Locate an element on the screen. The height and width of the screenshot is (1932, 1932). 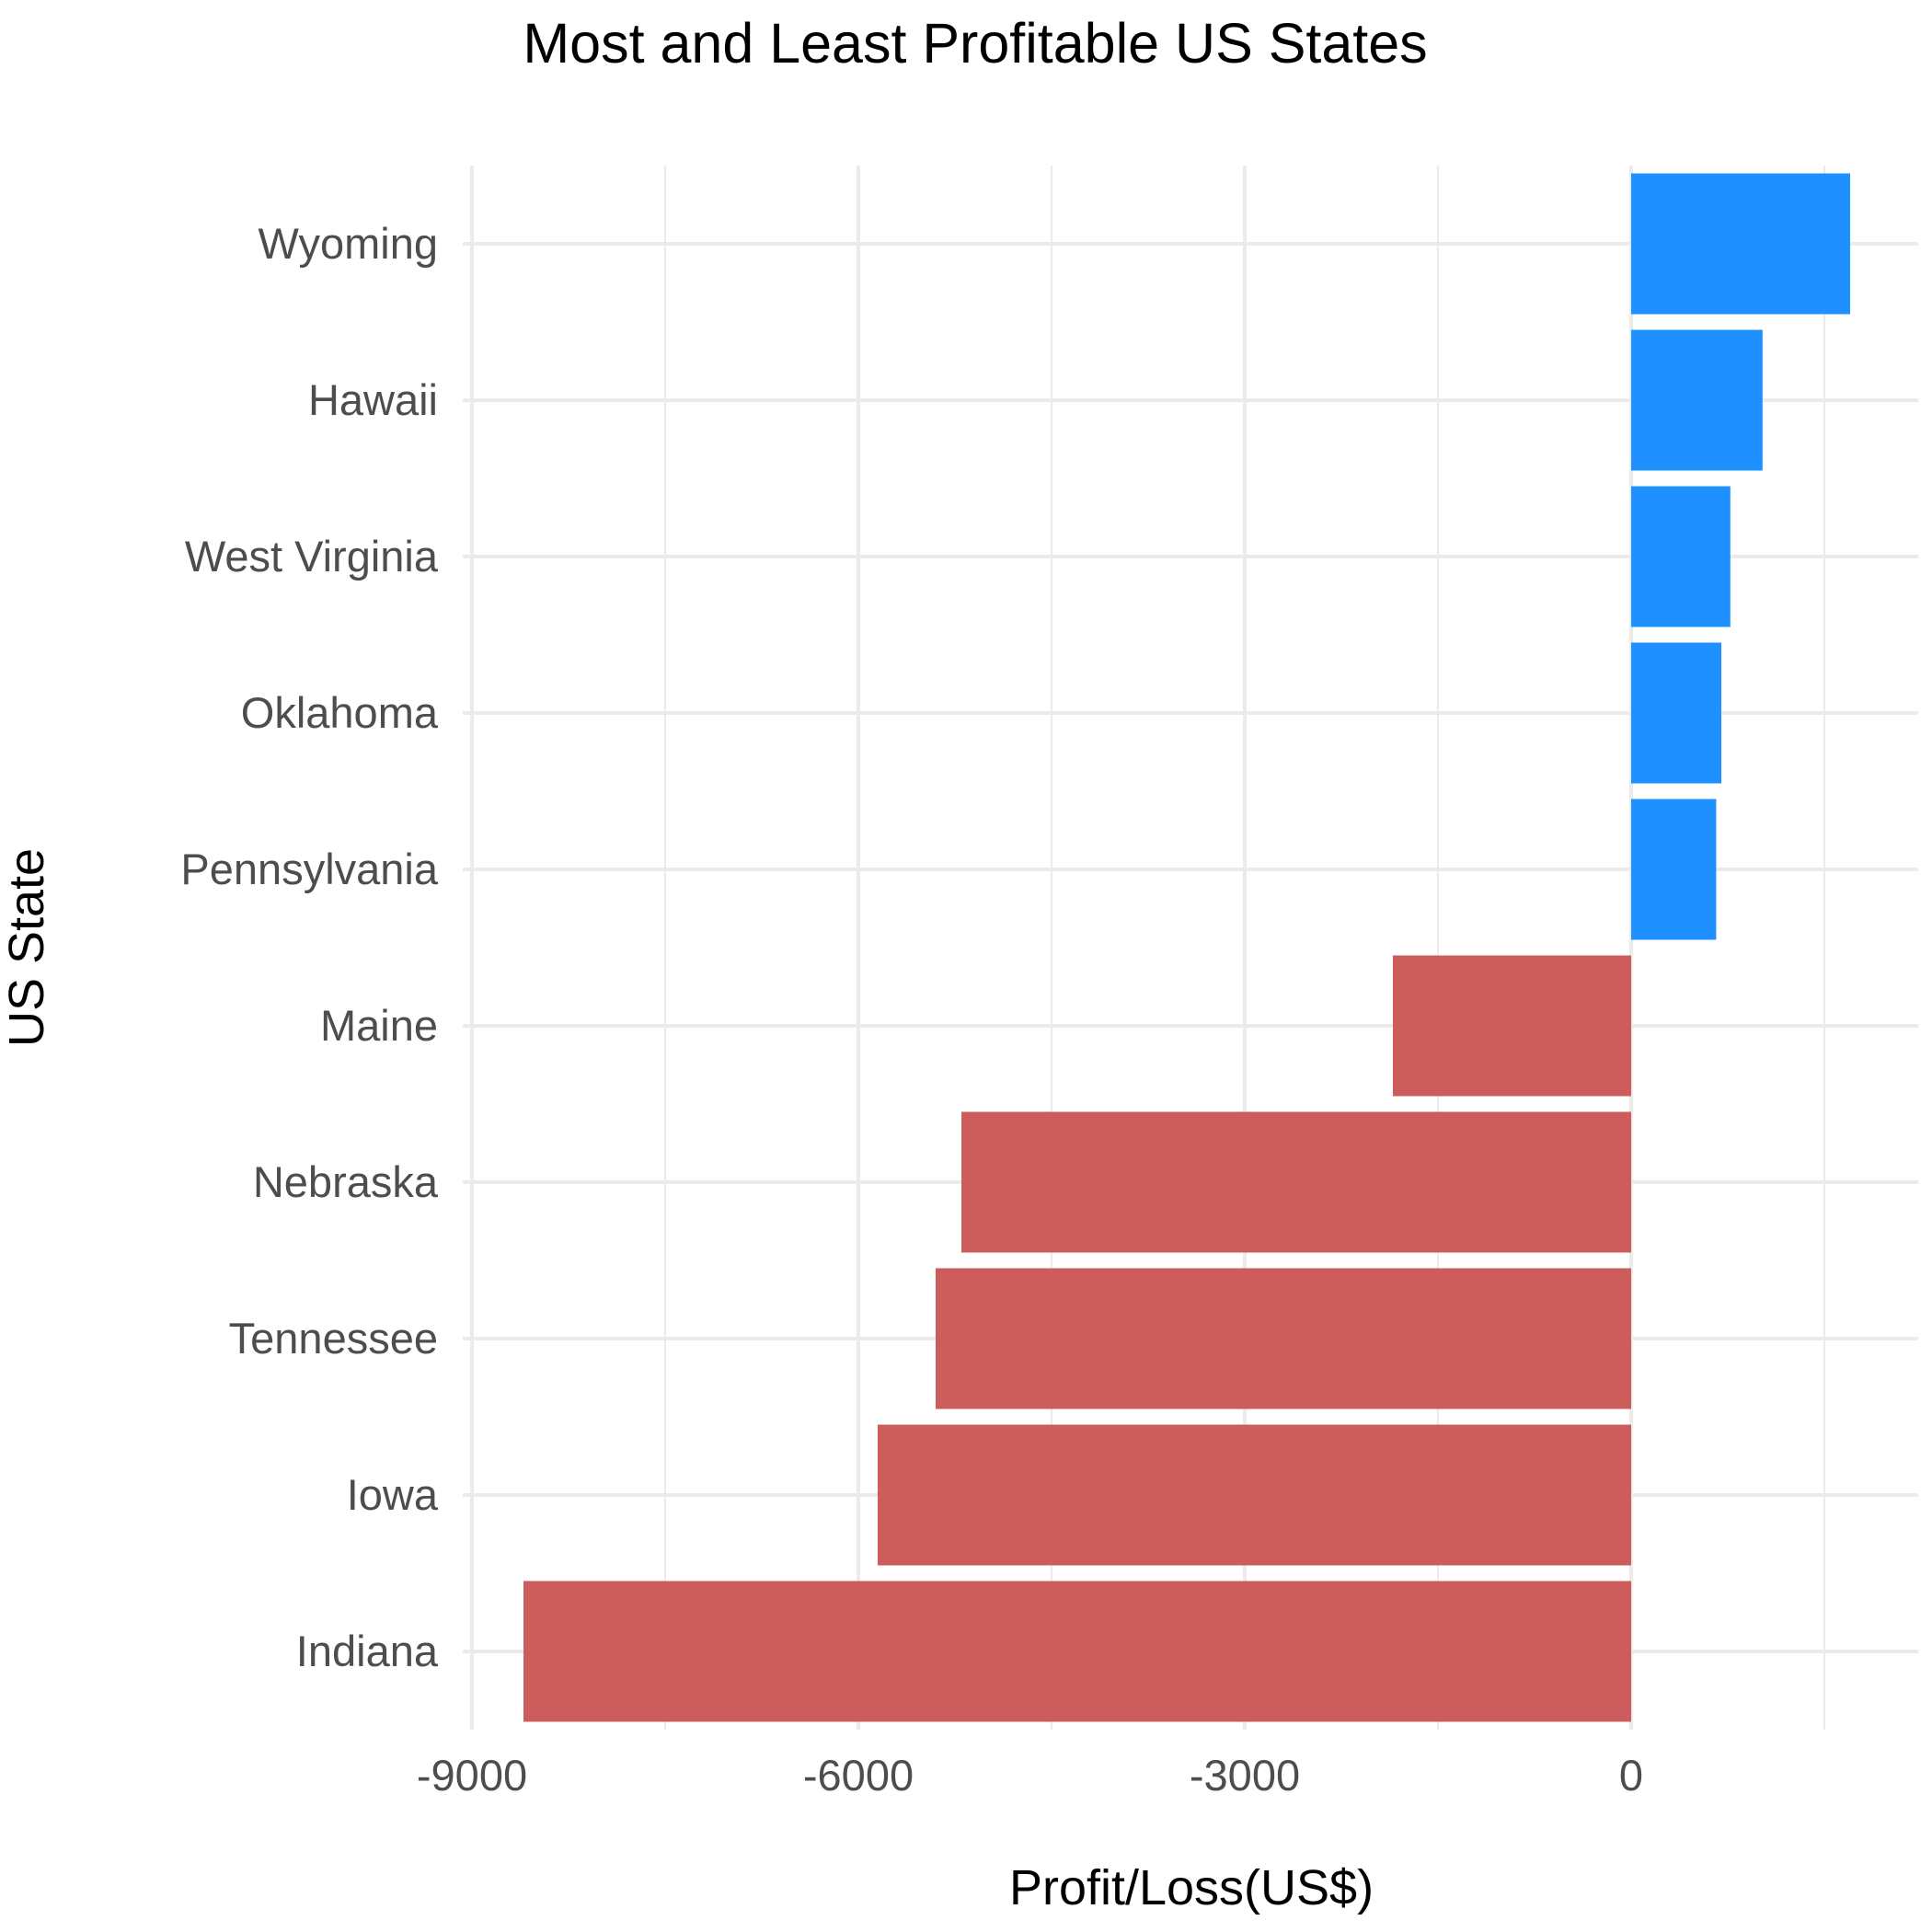
bar-oklahoma is located at coordinates (1676, 713).